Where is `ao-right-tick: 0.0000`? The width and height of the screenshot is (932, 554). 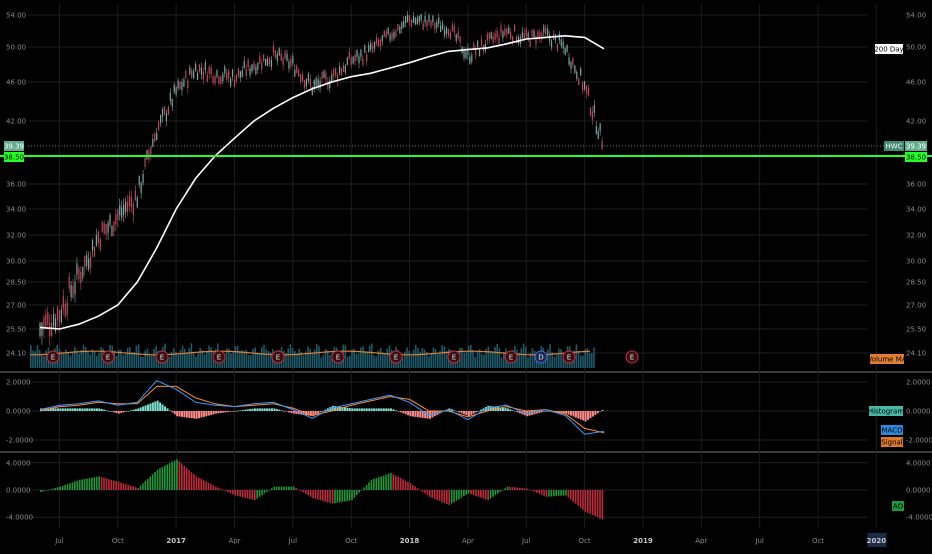
ao-right-tick: 0.0000 is located at coordinates (918, 491).